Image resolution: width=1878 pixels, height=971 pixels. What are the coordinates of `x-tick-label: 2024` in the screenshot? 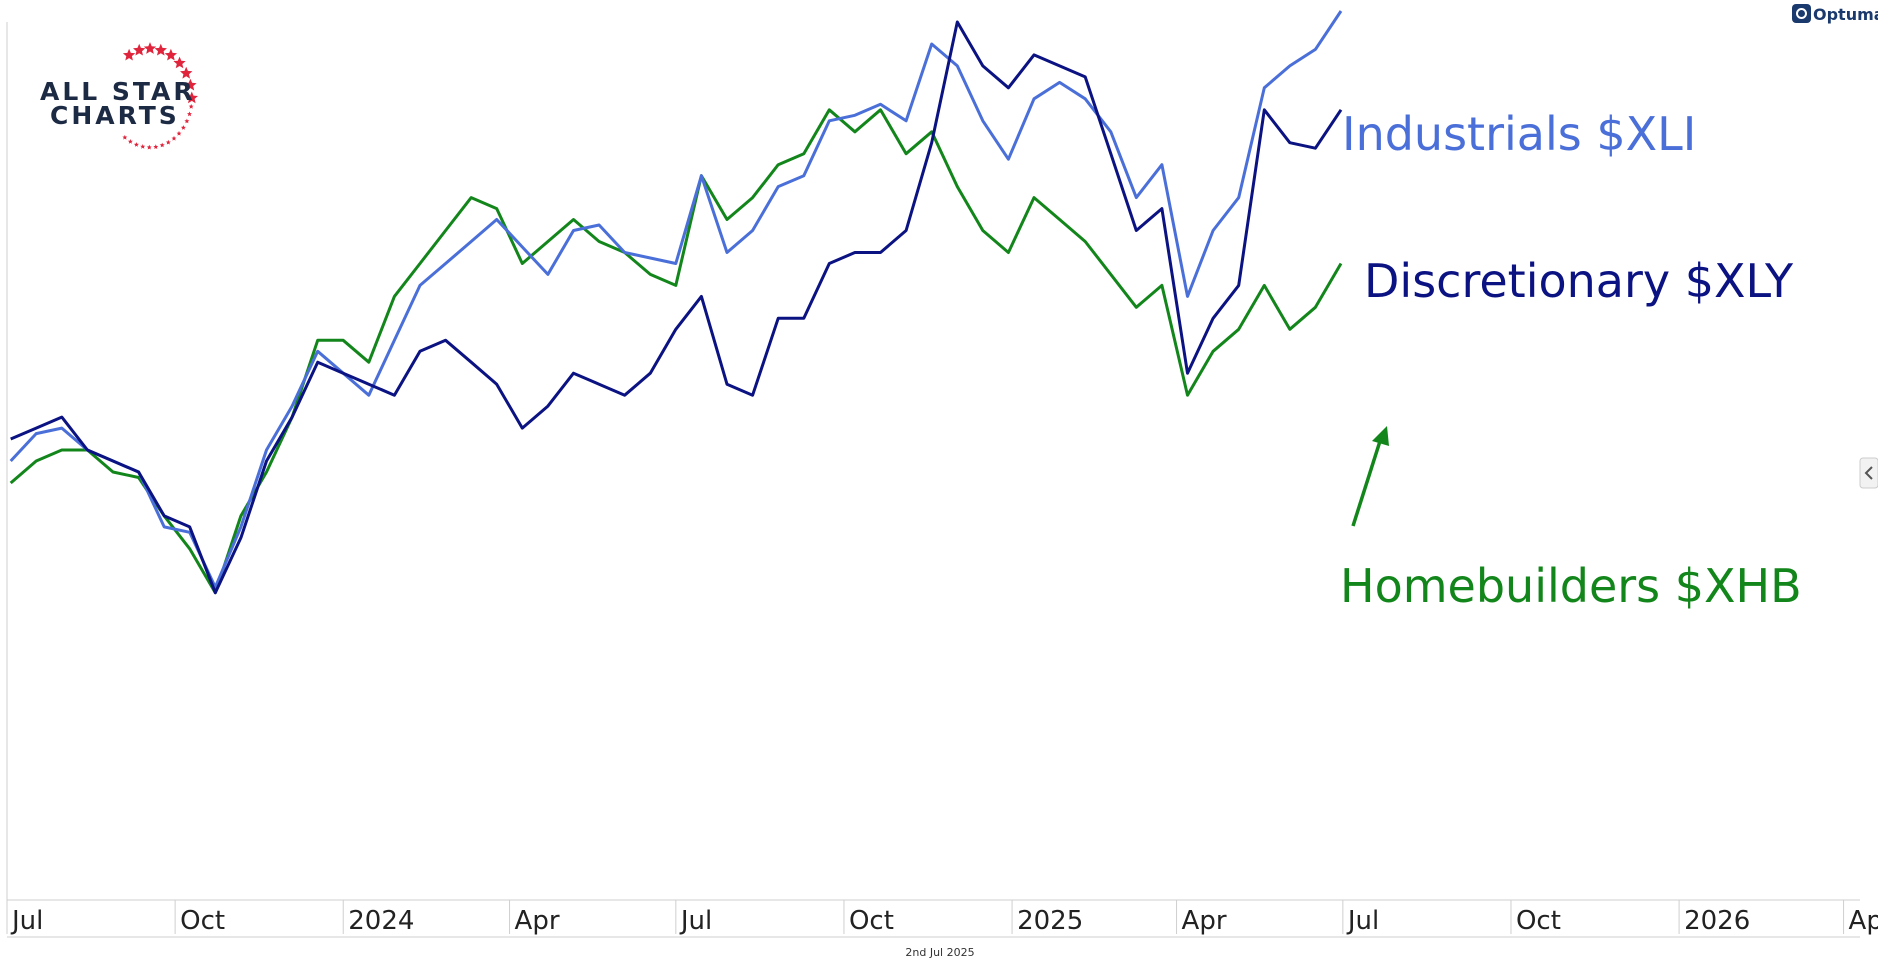 It's located at (381, 921).